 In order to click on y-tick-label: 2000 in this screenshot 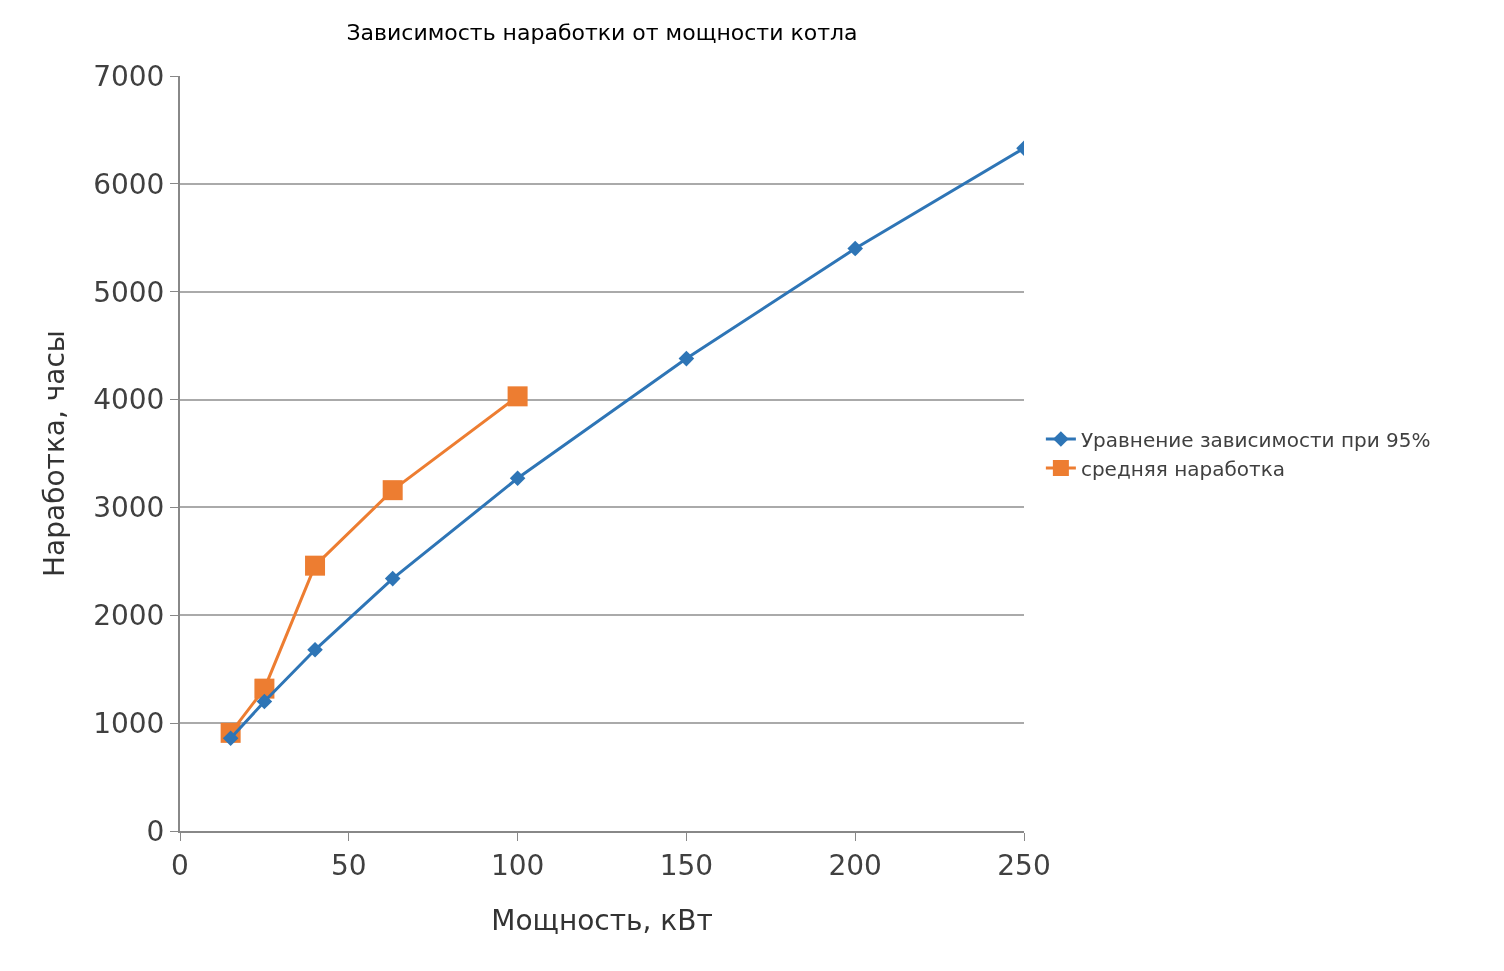, I will do `click(129, 616)`.